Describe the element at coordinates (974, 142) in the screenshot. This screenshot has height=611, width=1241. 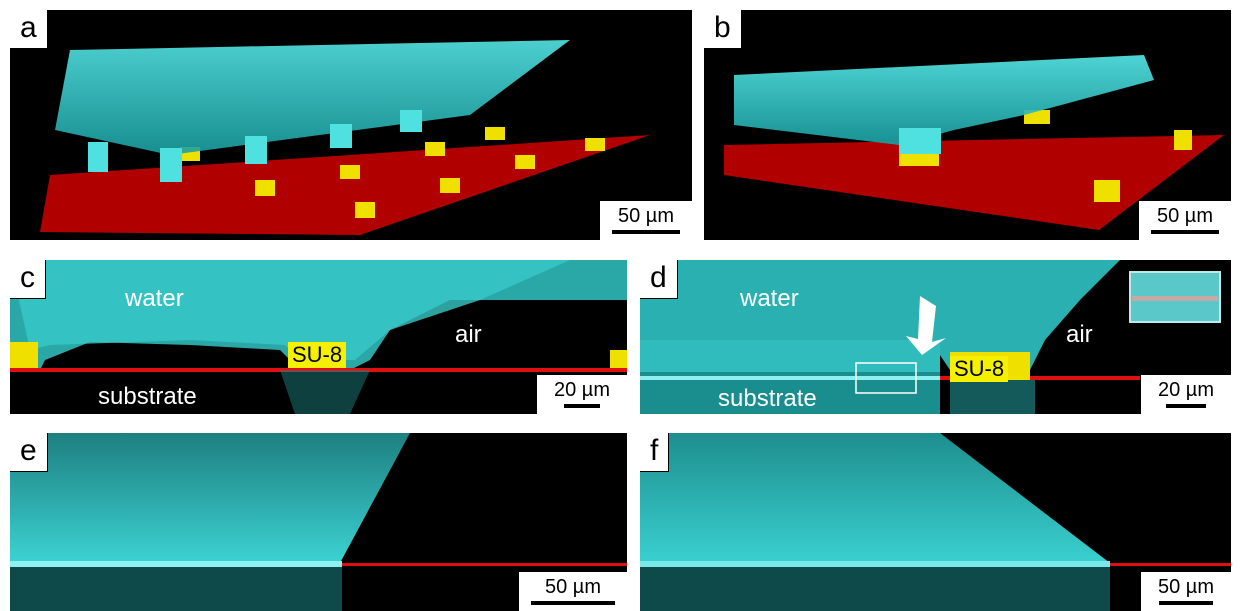
I see `panel-b-image` at that location.